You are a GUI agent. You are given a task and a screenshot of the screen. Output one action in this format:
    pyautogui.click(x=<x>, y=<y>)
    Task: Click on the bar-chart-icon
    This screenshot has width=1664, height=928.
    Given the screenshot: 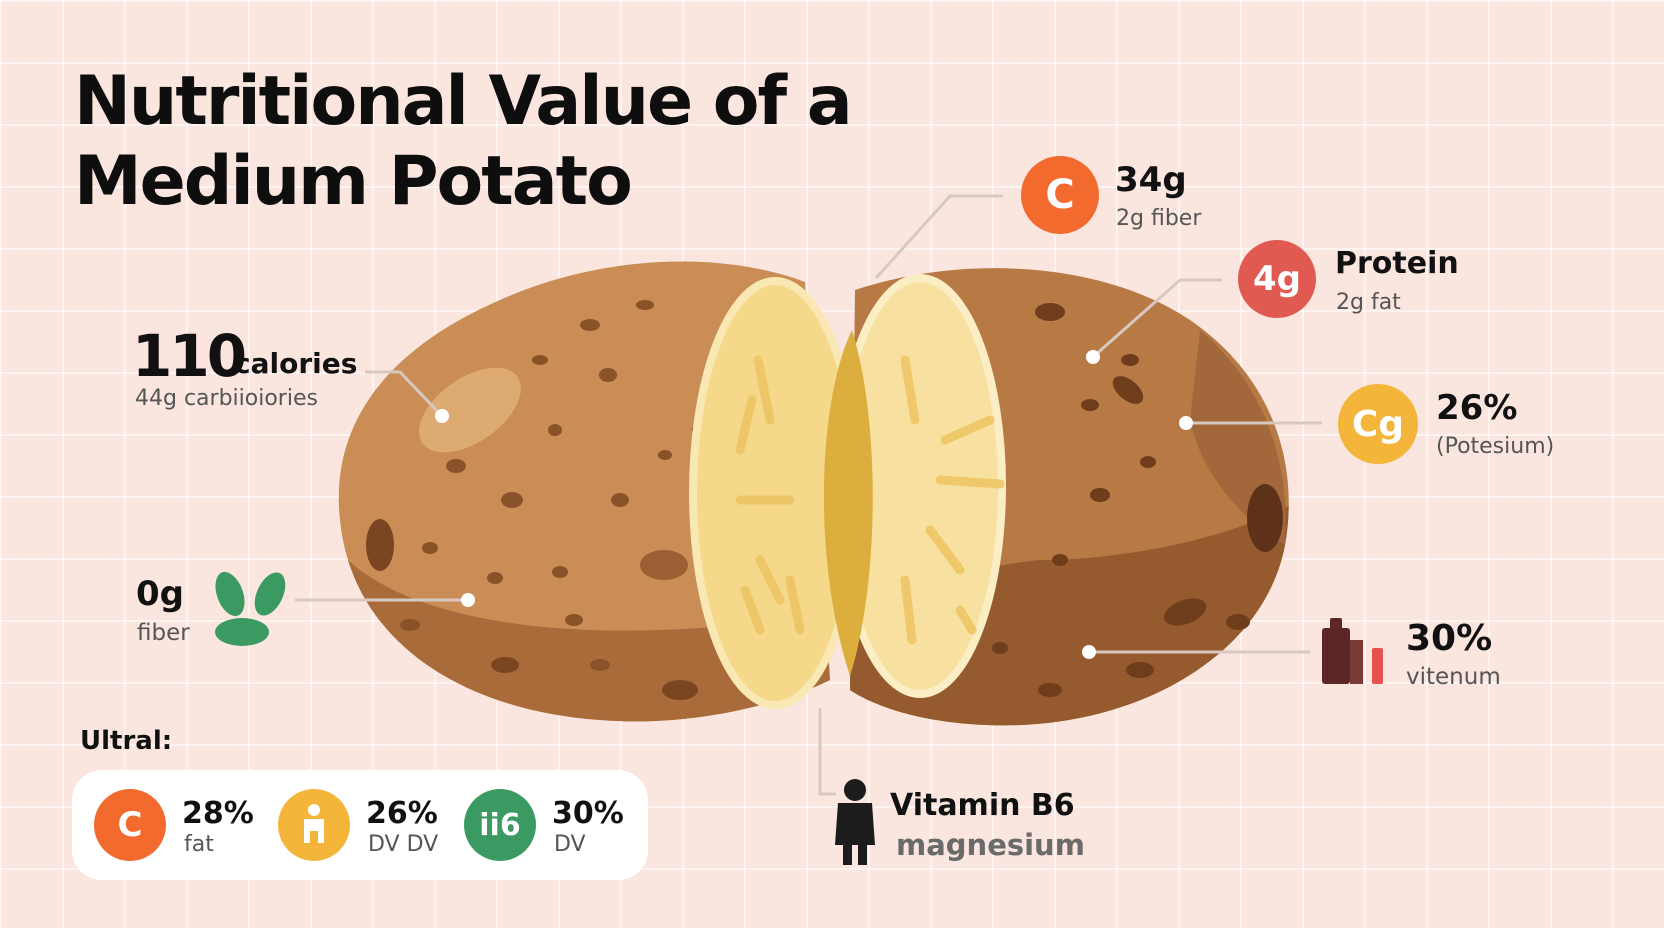 What is the action you would take?
    pyautogui.click(x=1352, y=651)
    